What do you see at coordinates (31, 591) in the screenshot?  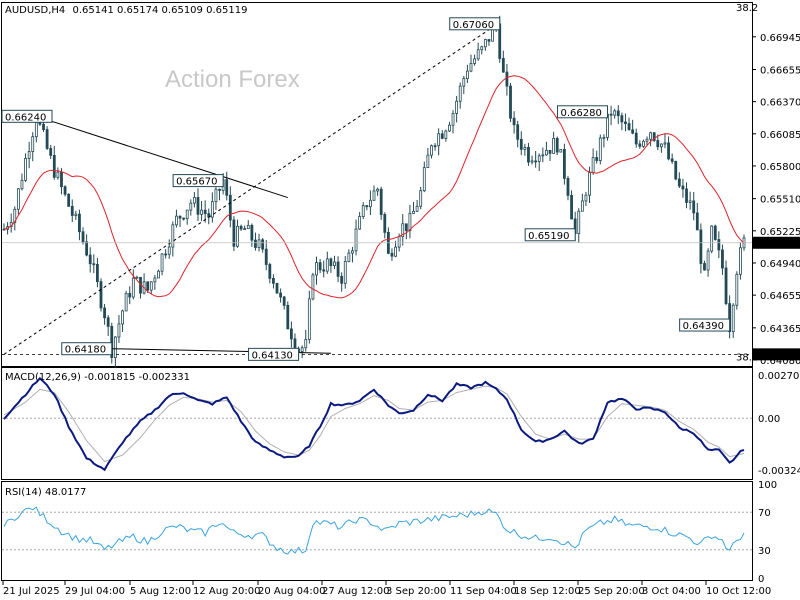 I see `time-tick-label: 21 Jul 2025` at bounding box center [31, 591].